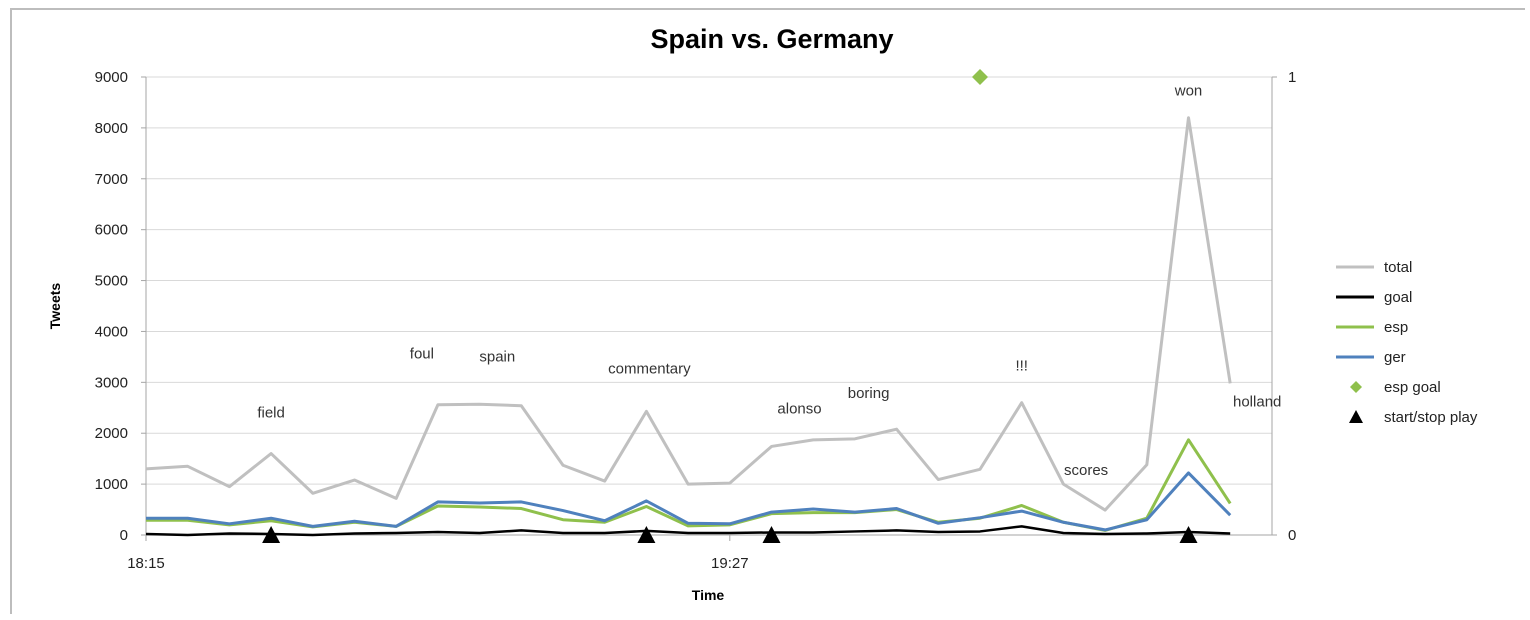 The image size is (1530, 620). I want to click on annotation-label: !!!, so click(1021, 366).